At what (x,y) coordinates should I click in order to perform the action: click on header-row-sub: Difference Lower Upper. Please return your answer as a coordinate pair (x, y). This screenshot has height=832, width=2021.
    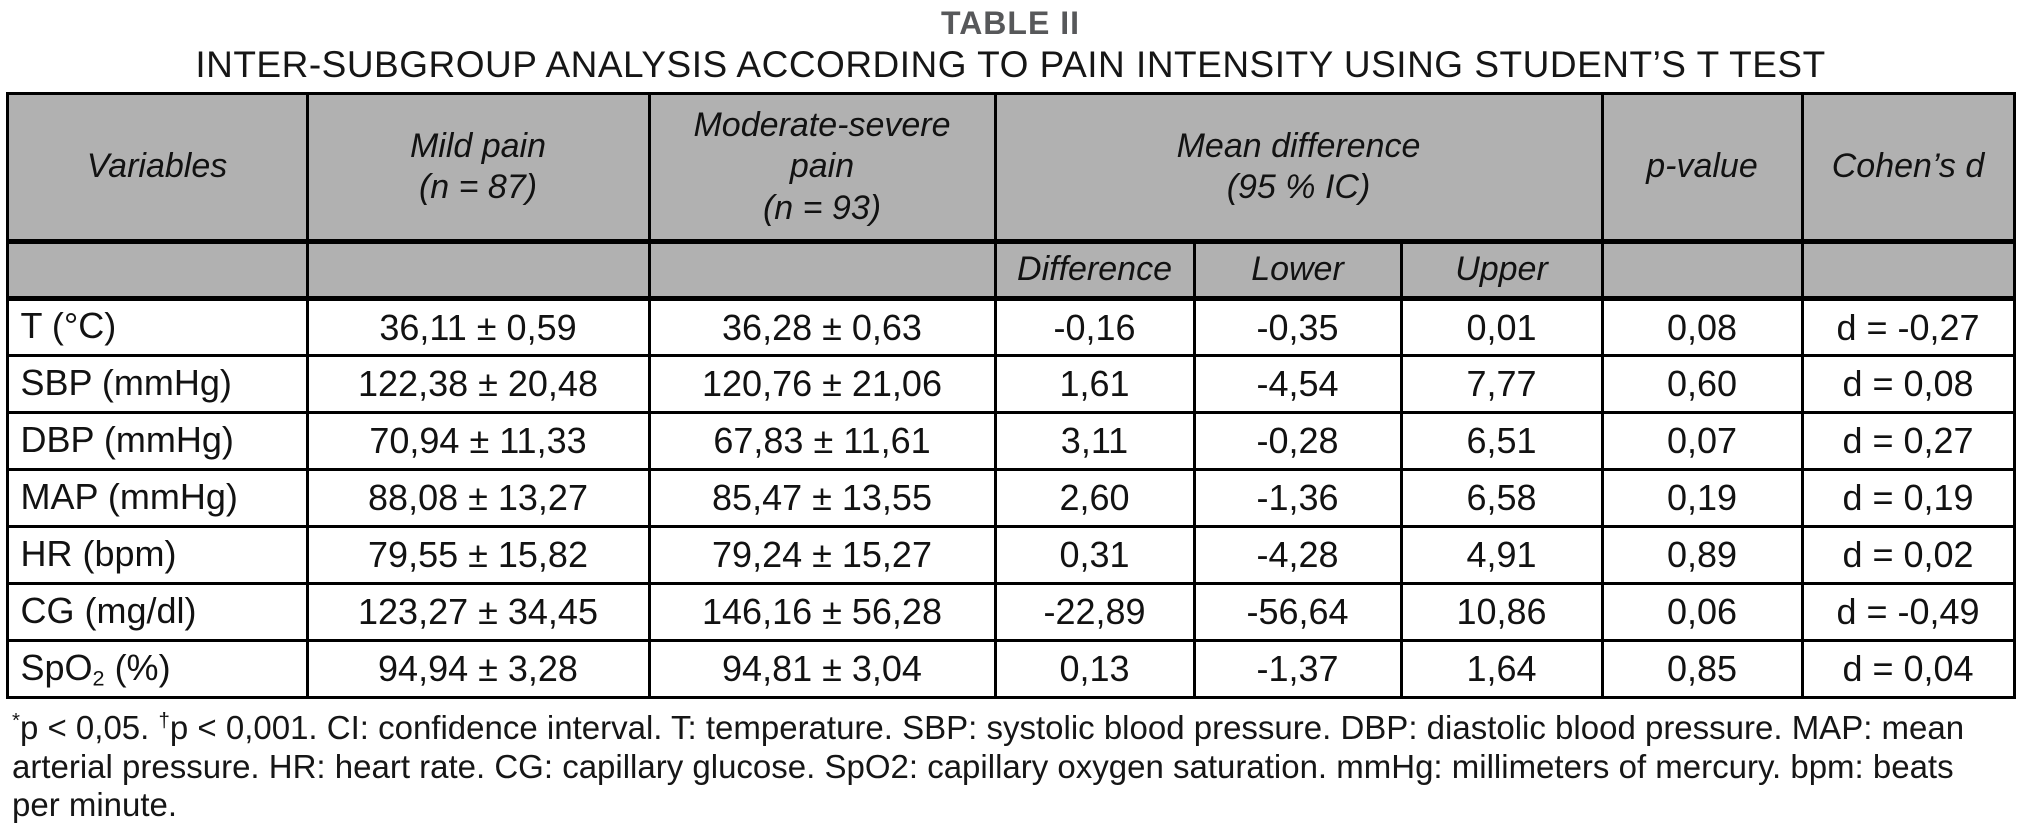
    Looking at the image, I should click on (1010, 270).